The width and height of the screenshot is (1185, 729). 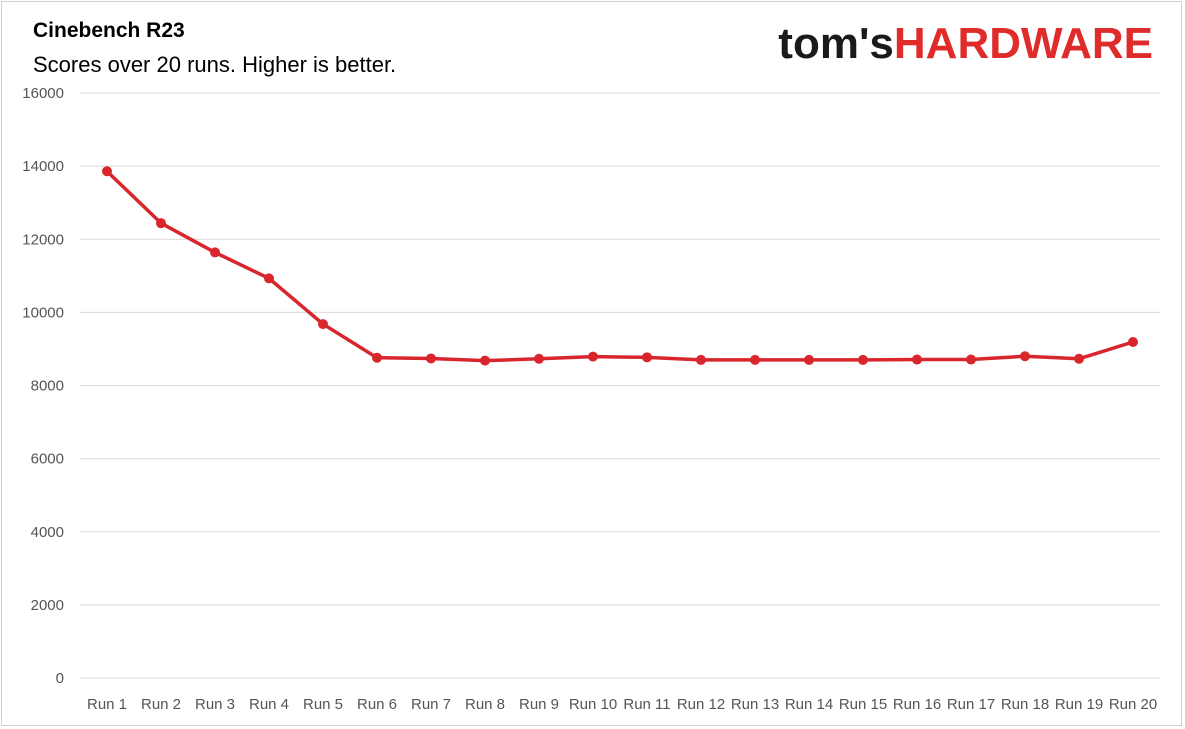 What do you see at coordinates (323, 704) in the screenshot?
I see `x-tick-label: Run 5` at bounding box center [323, 704].